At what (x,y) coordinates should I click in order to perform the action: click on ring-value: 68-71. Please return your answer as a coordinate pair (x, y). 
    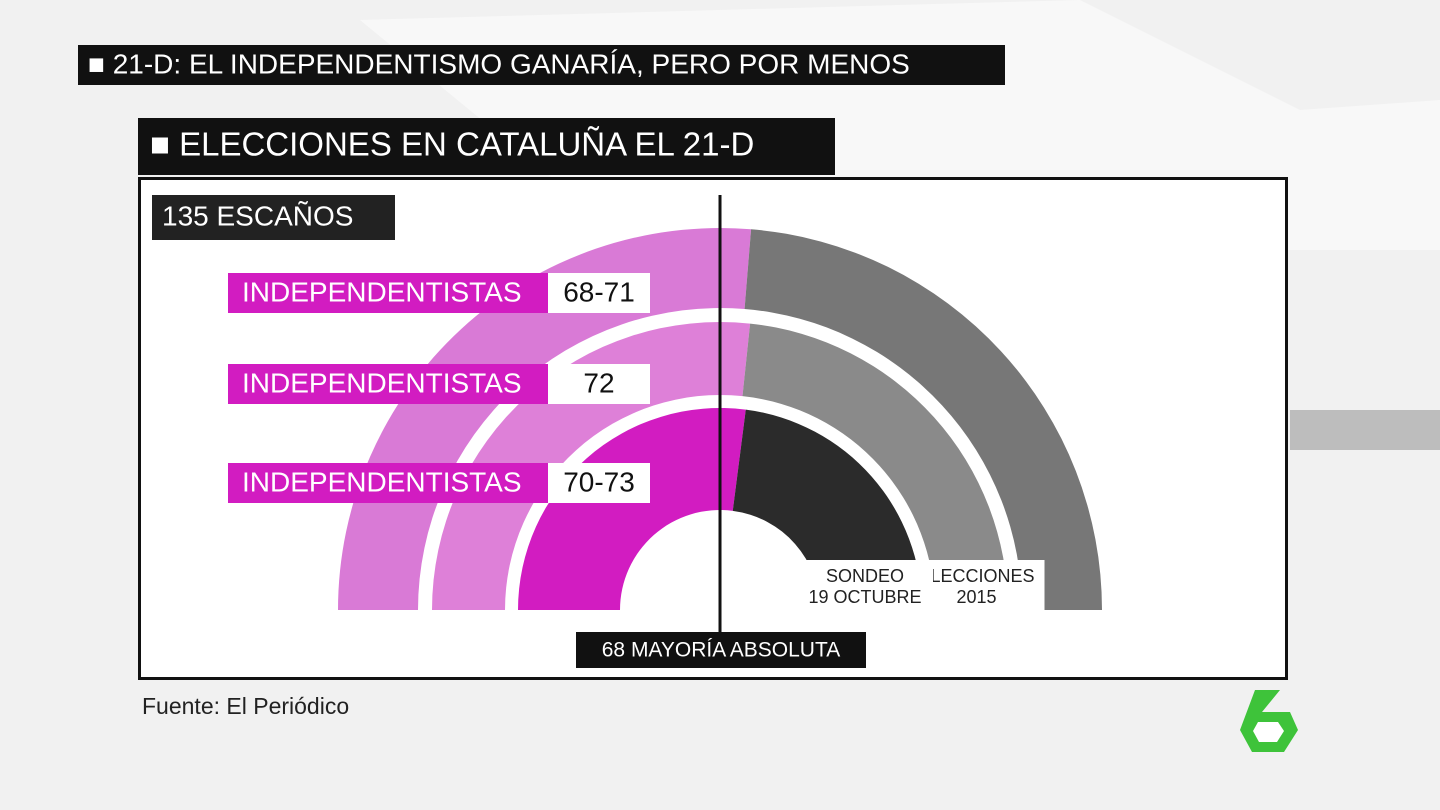
    Looking at the image, I should click on (599, 291).